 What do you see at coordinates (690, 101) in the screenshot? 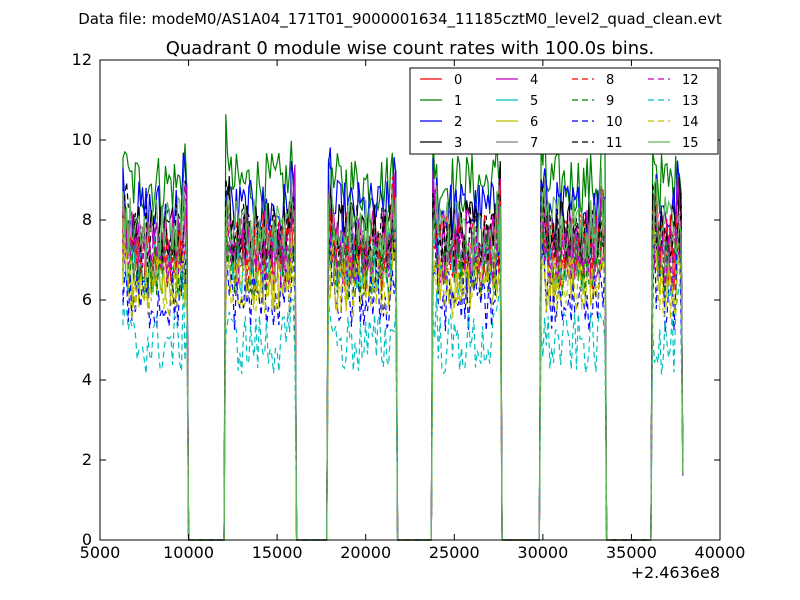
I see `legend-label-13: 13` at bounding box center [690, 101].